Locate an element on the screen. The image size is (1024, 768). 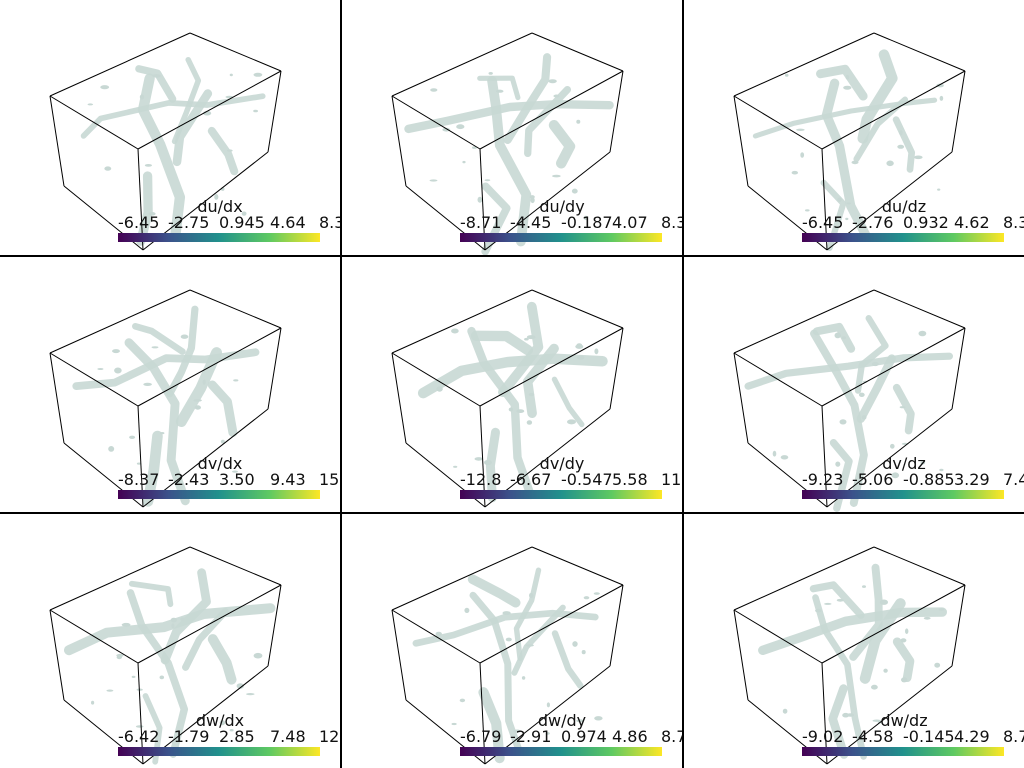
colorbar-tick-label: -6.79 is located at coordinates (481, 736).